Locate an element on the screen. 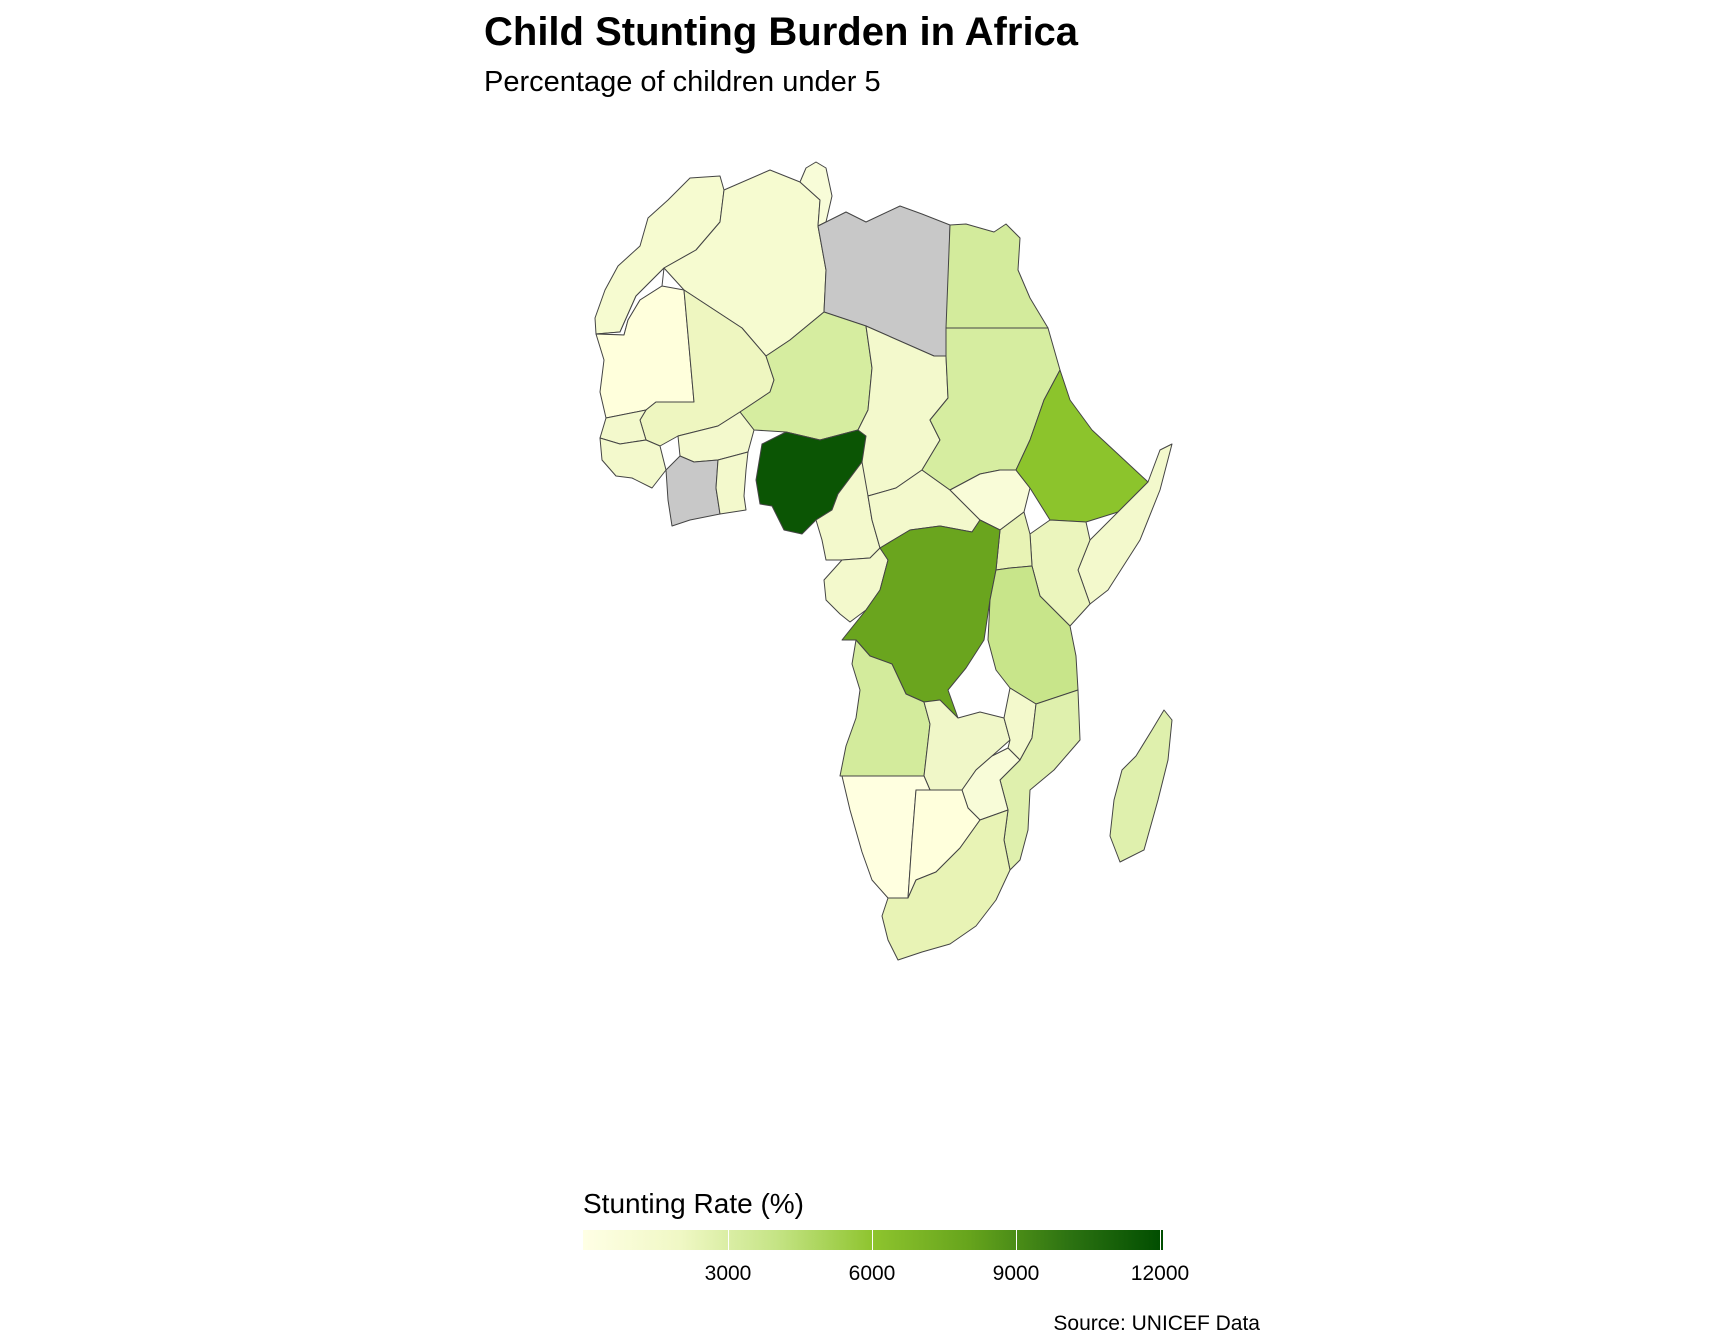  region-somalia is located at coordinates (1125, 524).